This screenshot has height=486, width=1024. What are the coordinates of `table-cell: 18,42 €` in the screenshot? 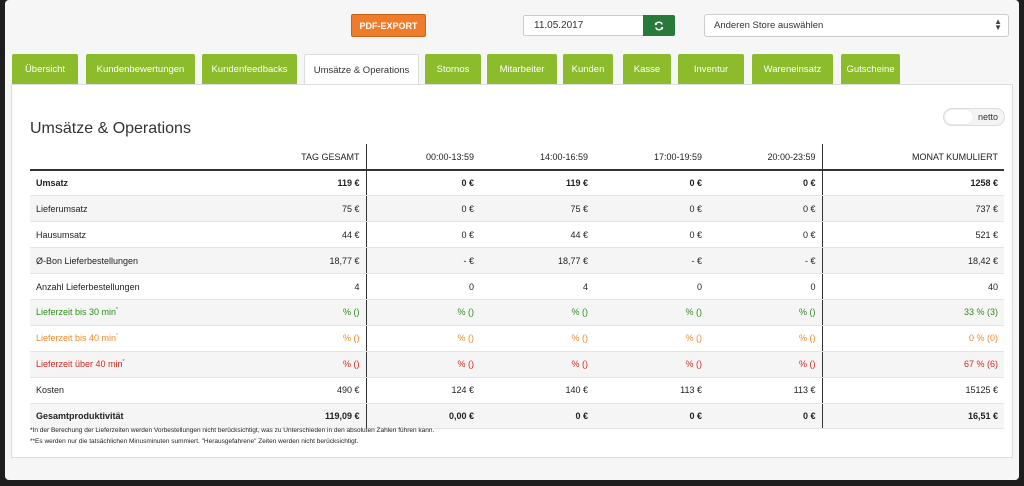 It's located at (913, 261).